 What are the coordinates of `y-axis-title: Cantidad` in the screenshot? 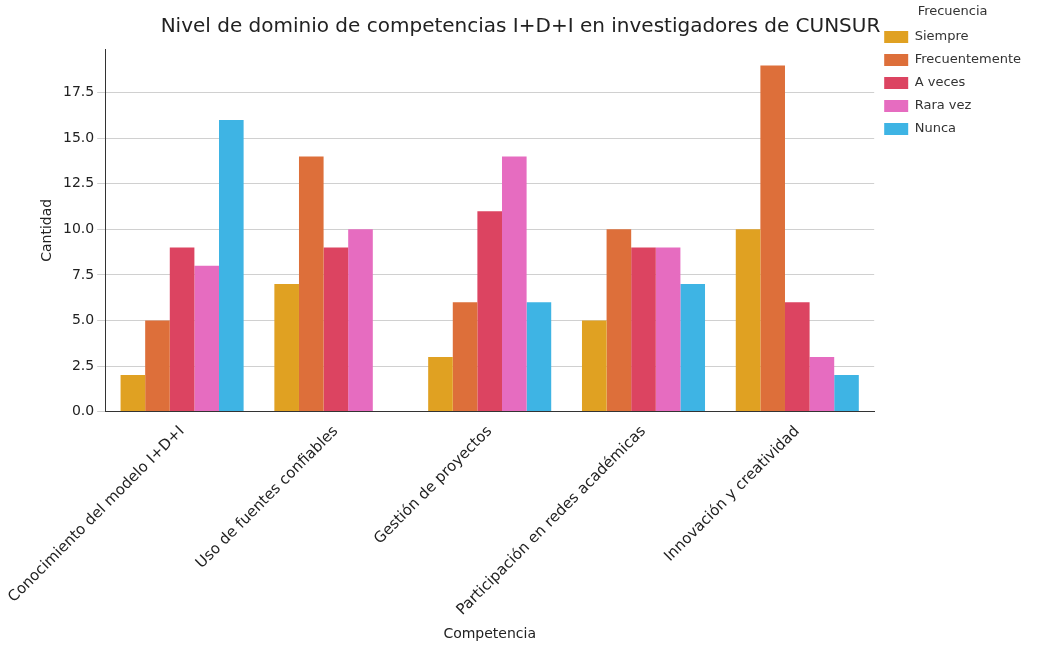 It's located at (46, 230).